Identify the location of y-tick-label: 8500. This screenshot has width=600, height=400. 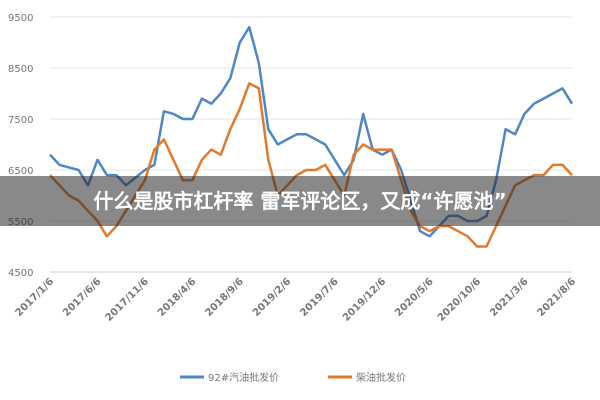
(20, 69).